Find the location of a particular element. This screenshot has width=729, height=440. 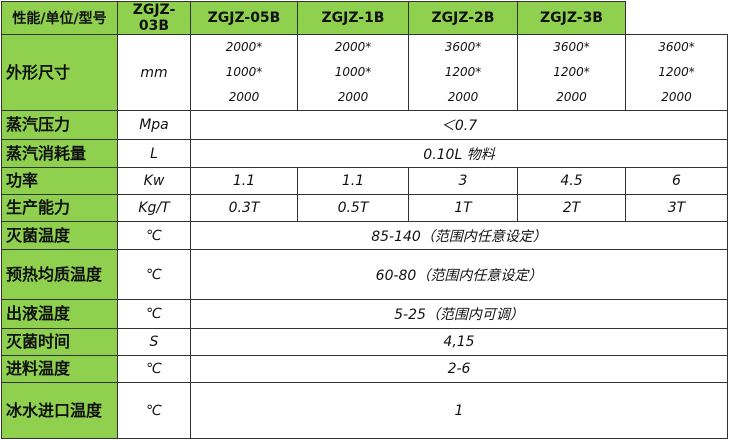

table-row: 蒸汽消耗量 L 0.10L 物料 is located at coordinates (364, 153).